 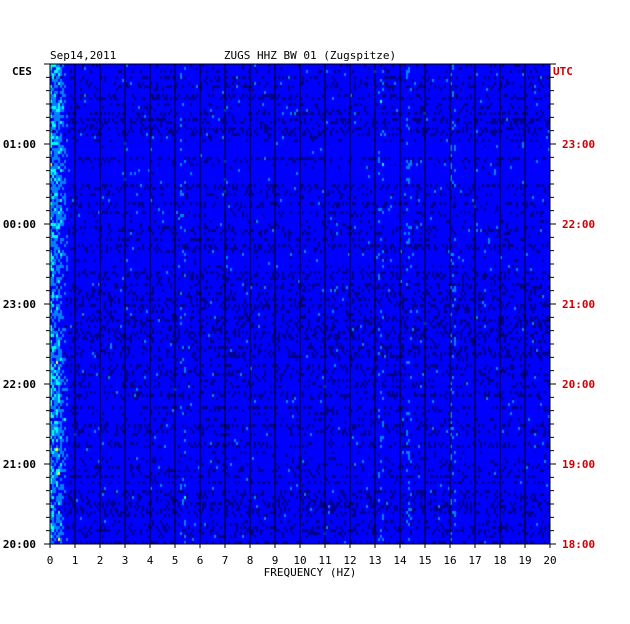 I want to click on right-time-label: 22:00, so click(x=578, y=224).